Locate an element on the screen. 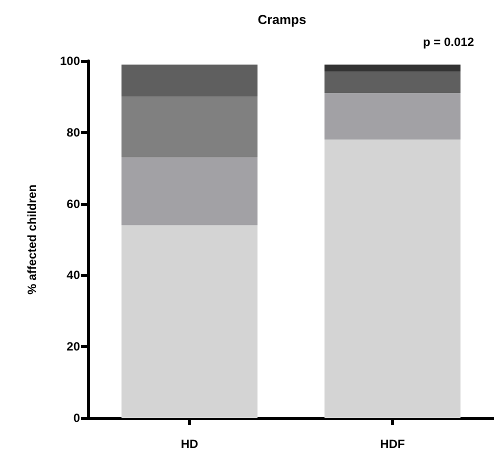 The height and width of the screenshot is (450, 494). y-tick-label: 20 is located at coordinates (73, 347).